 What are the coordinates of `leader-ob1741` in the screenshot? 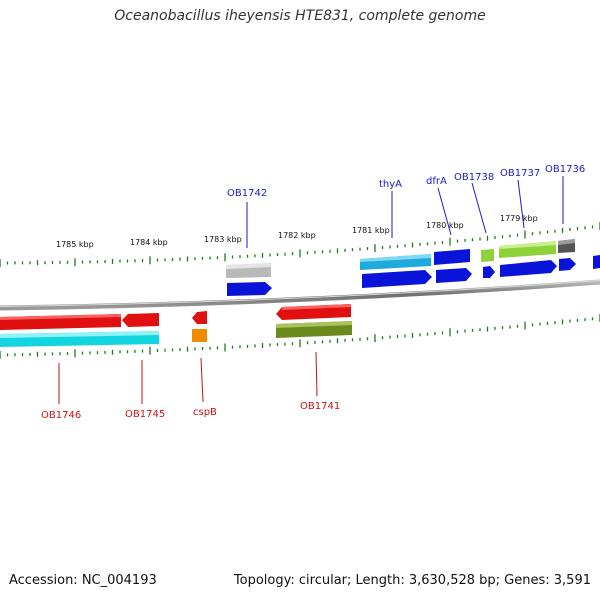 It's located at (316, 374).